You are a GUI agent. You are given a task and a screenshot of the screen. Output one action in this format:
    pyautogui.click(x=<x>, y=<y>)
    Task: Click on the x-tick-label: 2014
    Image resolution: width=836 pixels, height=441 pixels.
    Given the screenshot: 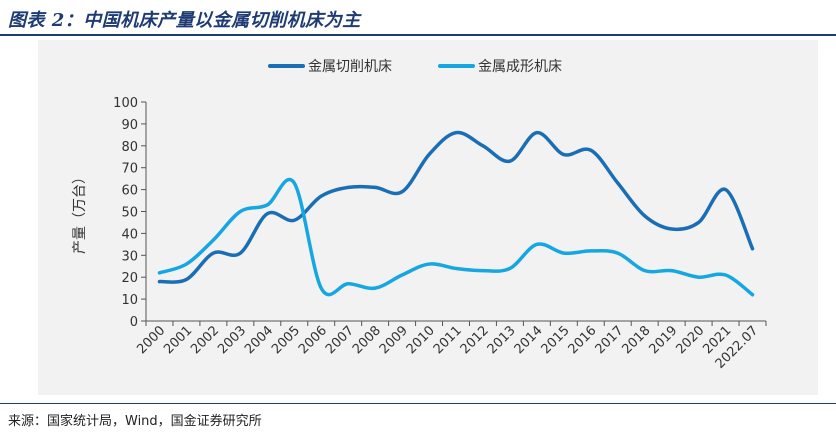 What is the action you would take?
    pyautogui.click(x=529, y=340)
    